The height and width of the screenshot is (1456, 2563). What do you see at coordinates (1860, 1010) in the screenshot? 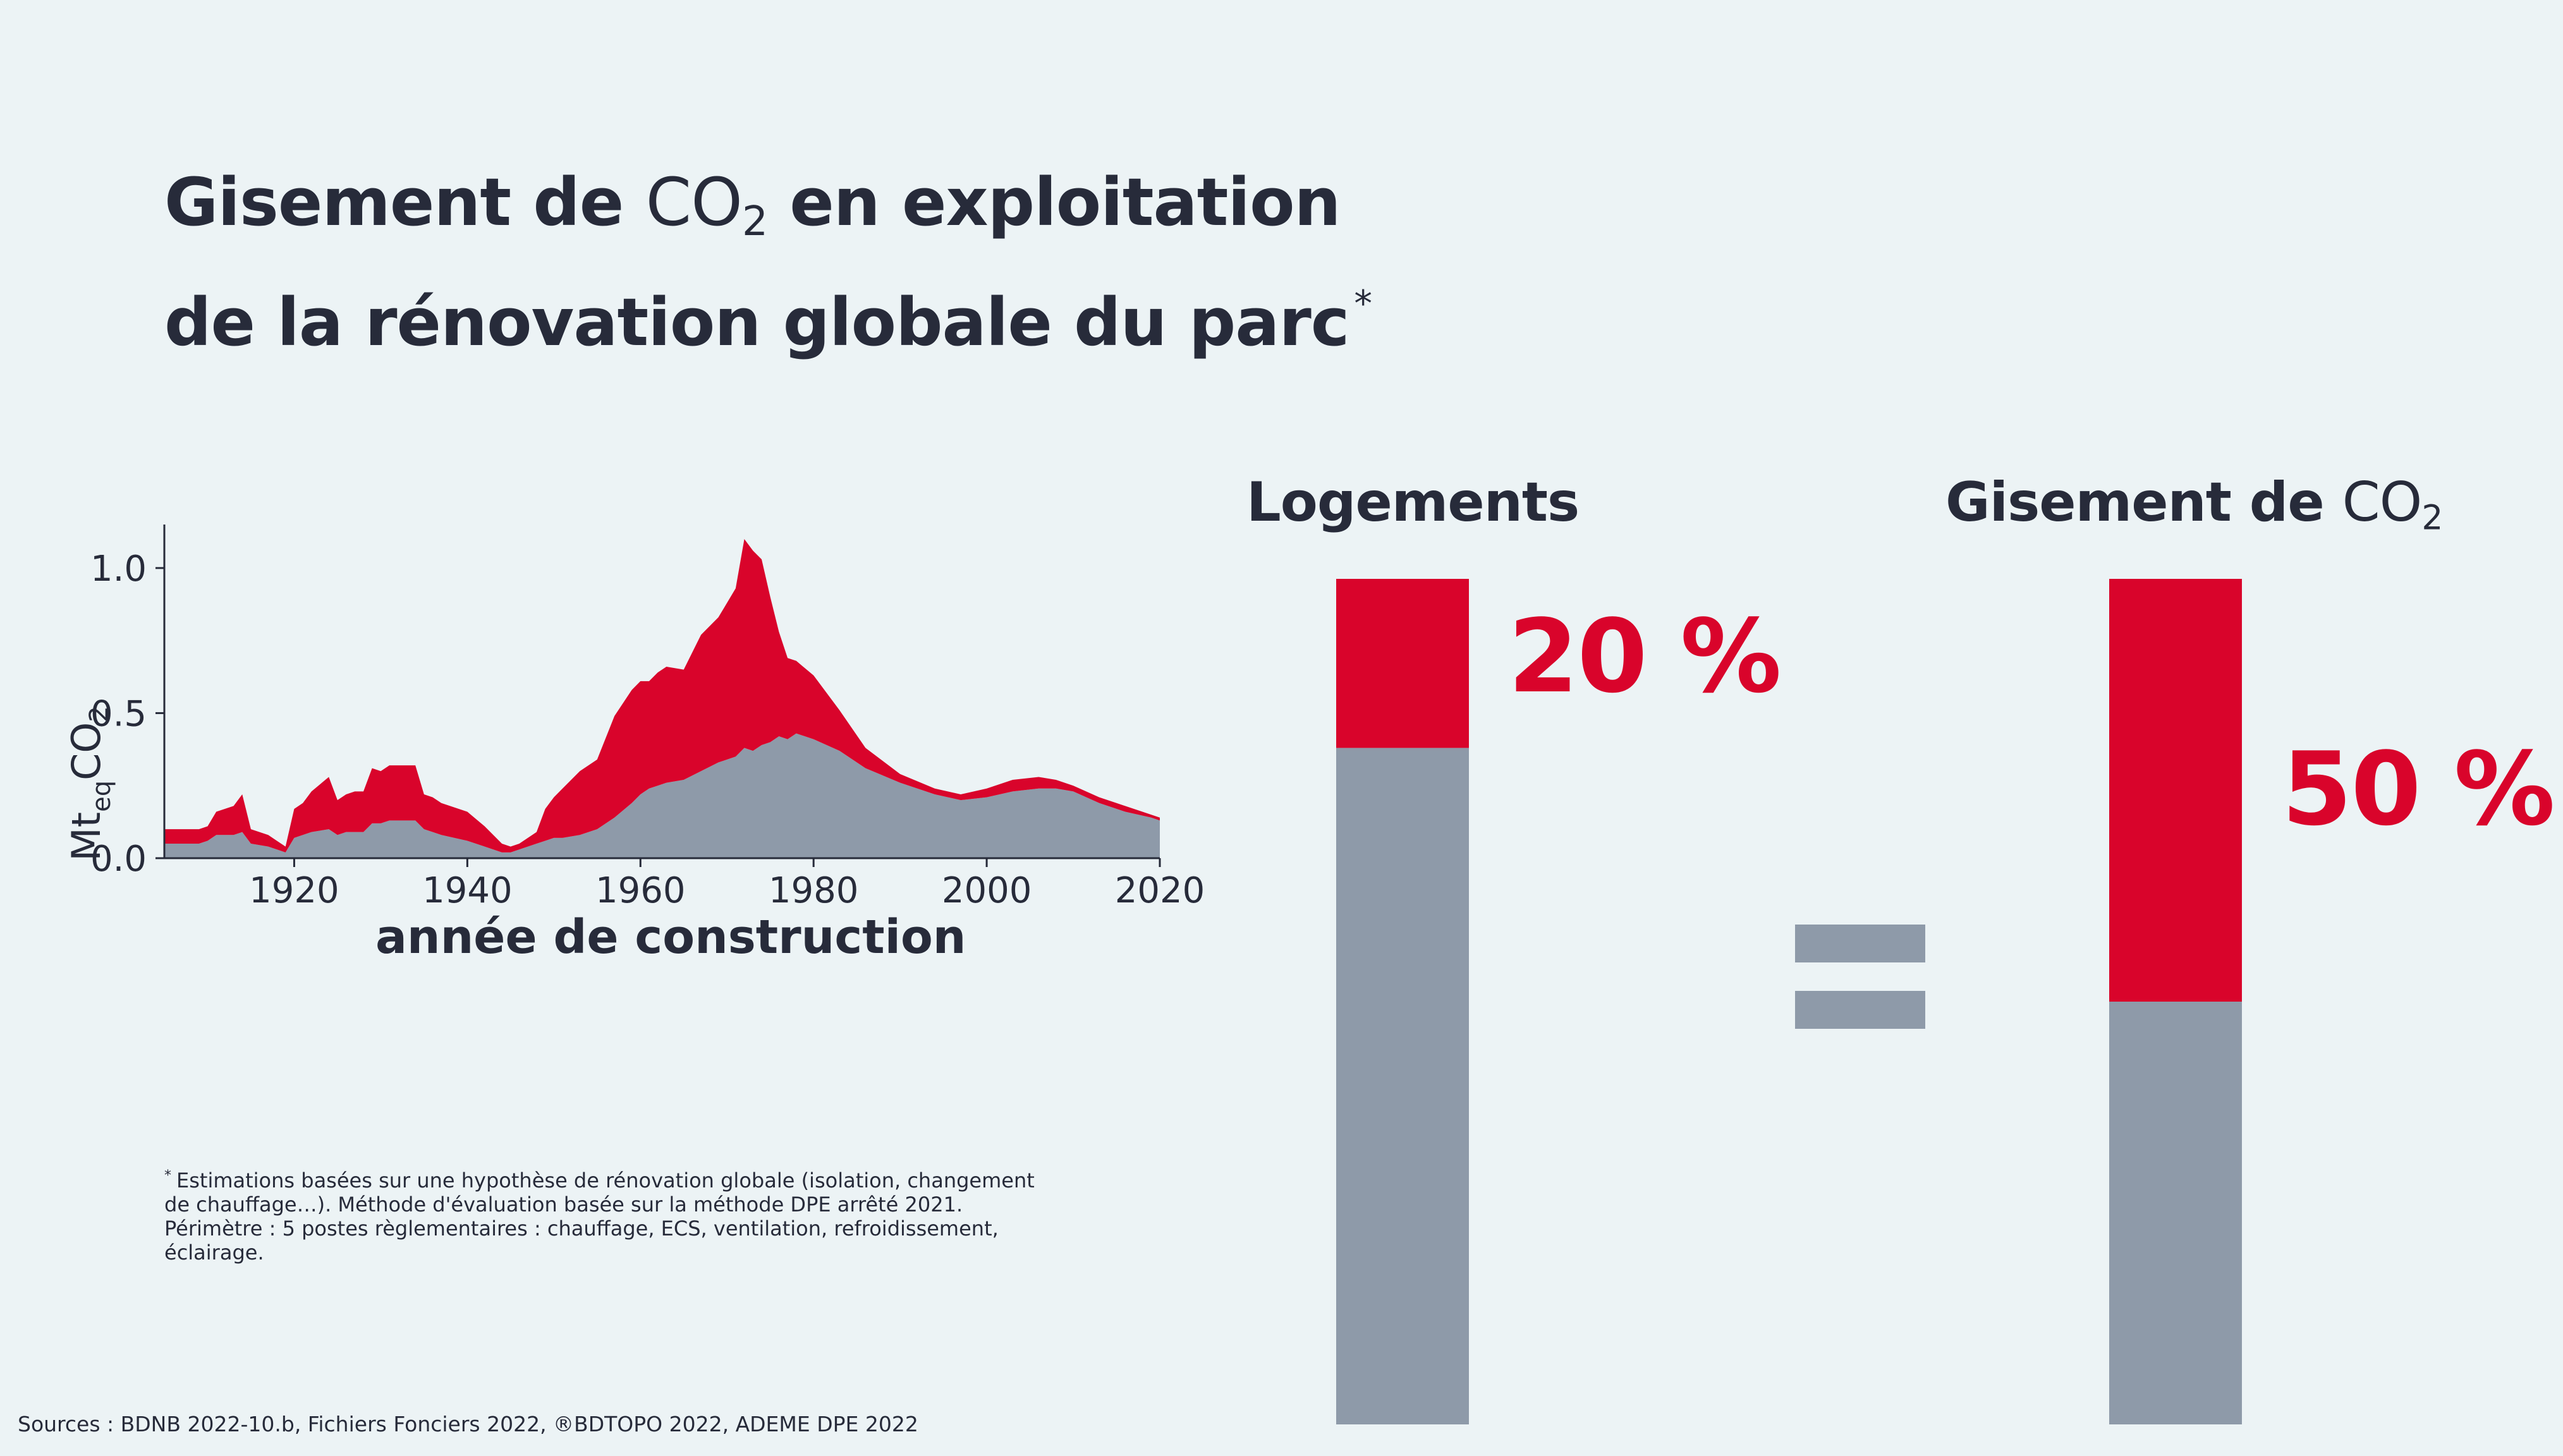
I see `equals-sign-bottom-bar` at bounding box center [1860, 1010].